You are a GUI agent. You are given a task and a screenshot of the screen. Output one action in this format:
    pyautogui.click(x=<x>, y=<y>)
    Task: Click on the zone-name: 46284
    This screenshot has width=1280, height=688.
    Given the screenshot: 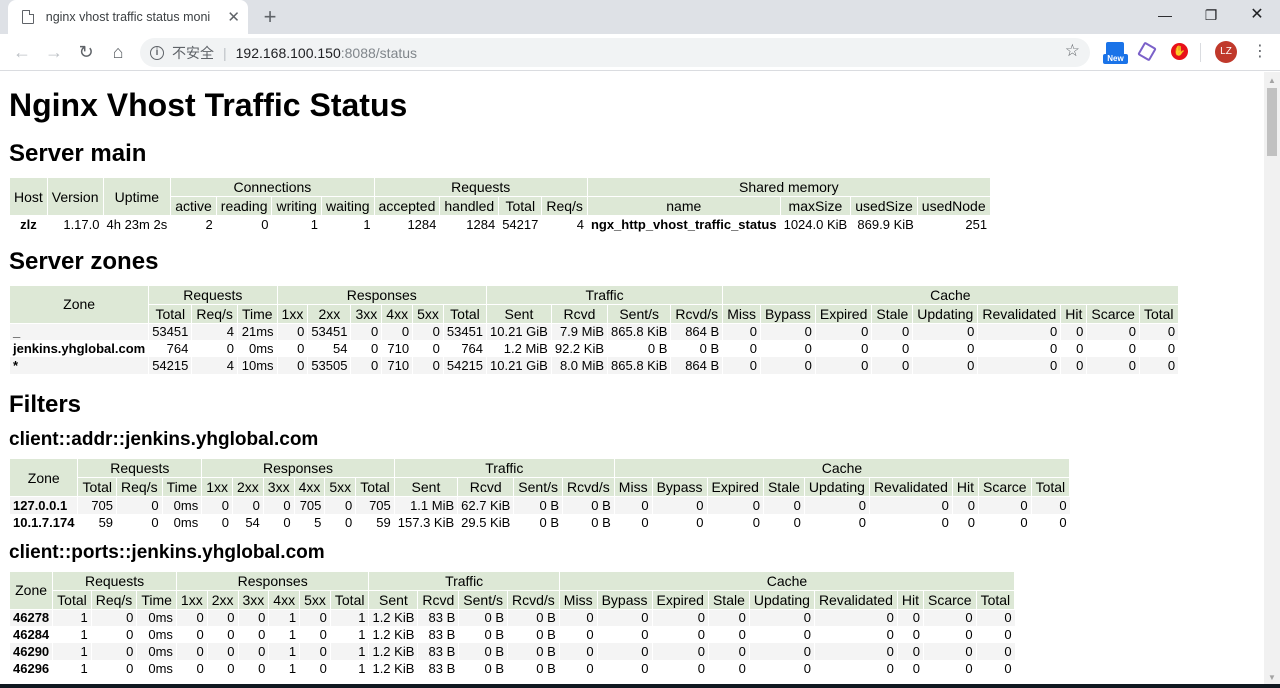 What is the action you would take?
    pyautogui.click(x=30, y=634)
    